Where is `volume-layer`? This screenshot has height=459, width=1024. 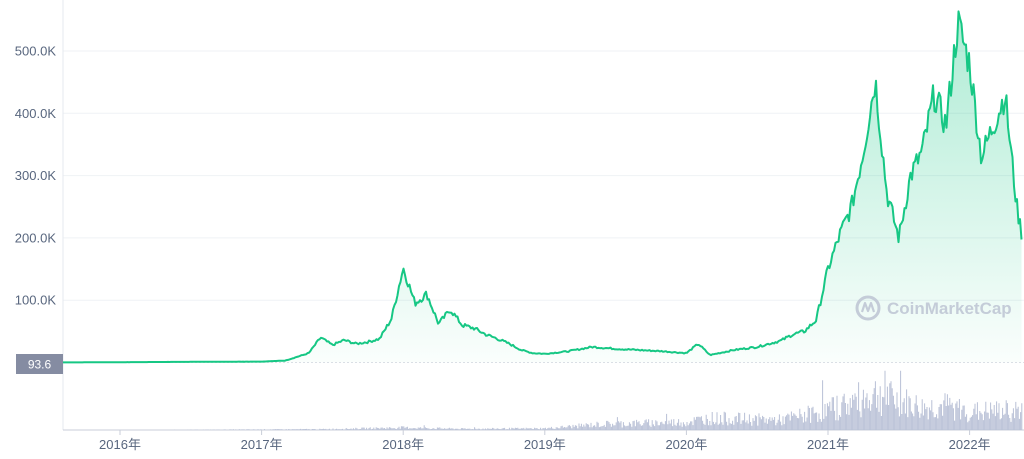
volume-layer is located at coordinates (598, 400).